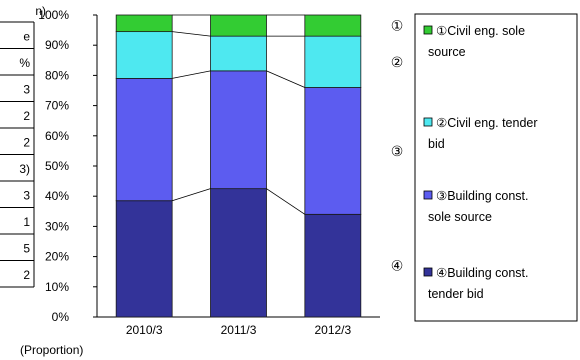  I want to click on segment-marker: ①, so click(397, 26).